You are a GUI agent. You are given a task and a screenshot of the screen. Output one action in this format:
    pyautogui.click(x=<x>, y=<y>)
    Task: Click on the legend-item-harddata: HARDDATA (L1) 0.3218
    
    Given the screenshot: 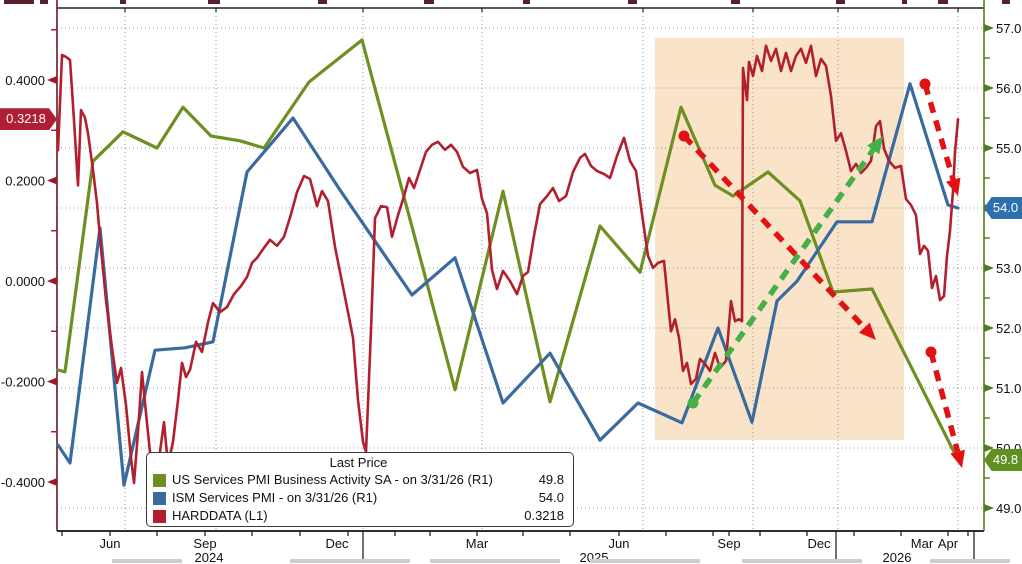 What is the action you would take?
    pyautogui.click(x=358, y=516)
    